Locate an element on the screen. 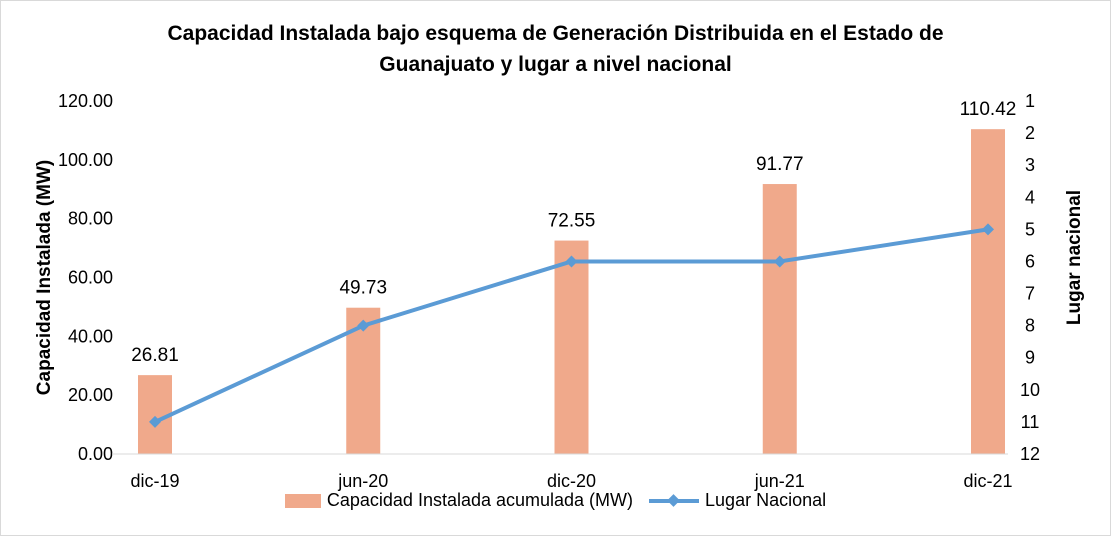 Image resolution: width=1111 pixels, height=536 pixels. bar-data-label: 49.73 is located at coordinates (363, 288).